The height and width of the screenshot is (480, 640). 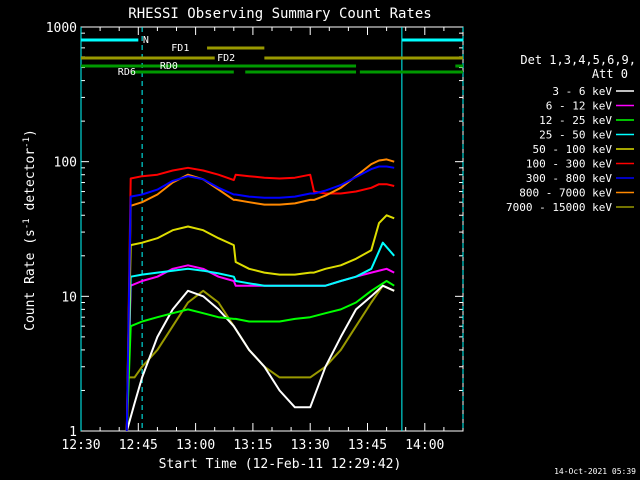 What do you see at coordinates (195, 445) in the screenshot?
I see `x-tick-label: 13:00` at bounding box center [195, 445].